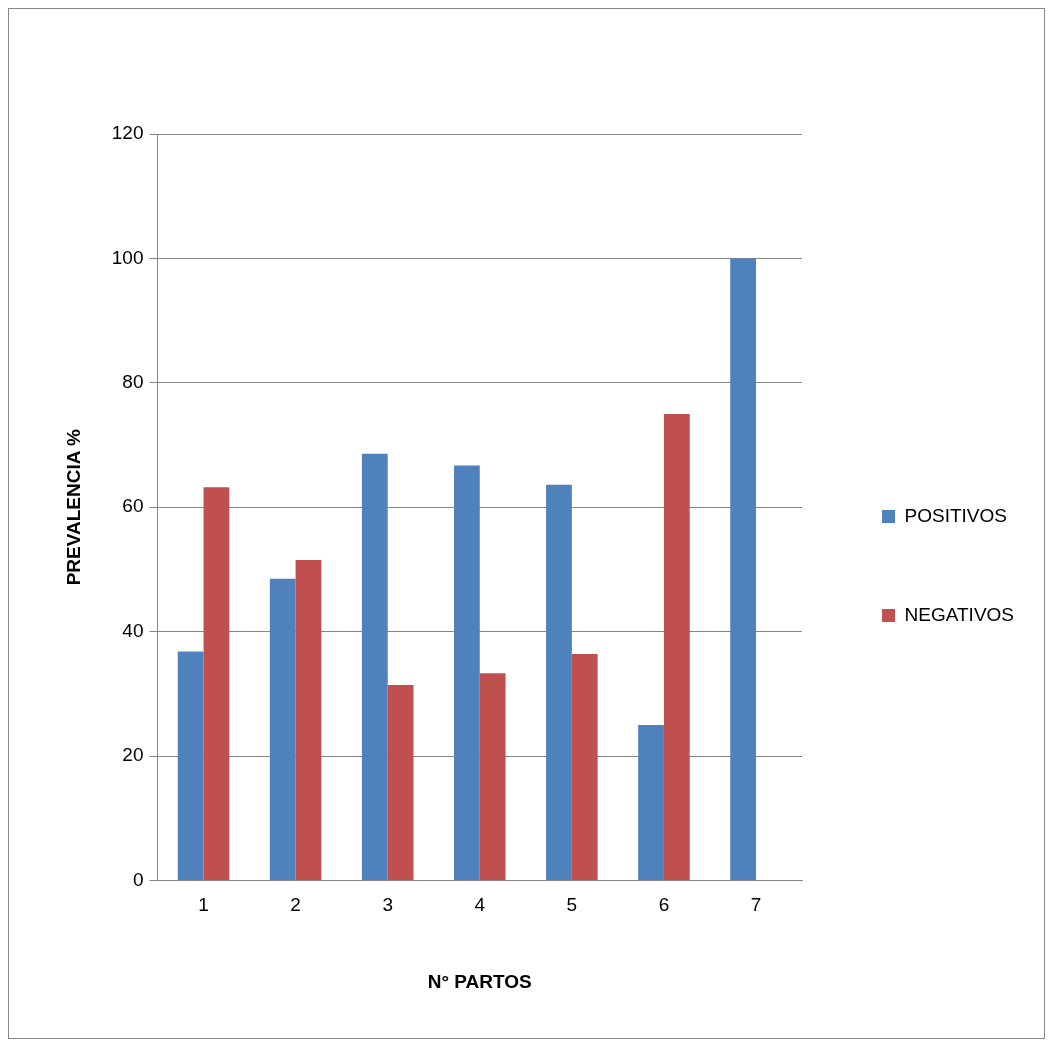  Describe the element at coordinates (73, 507) in the screenshot. I see `y-axis-title: PREVALENCIA %` at that location.